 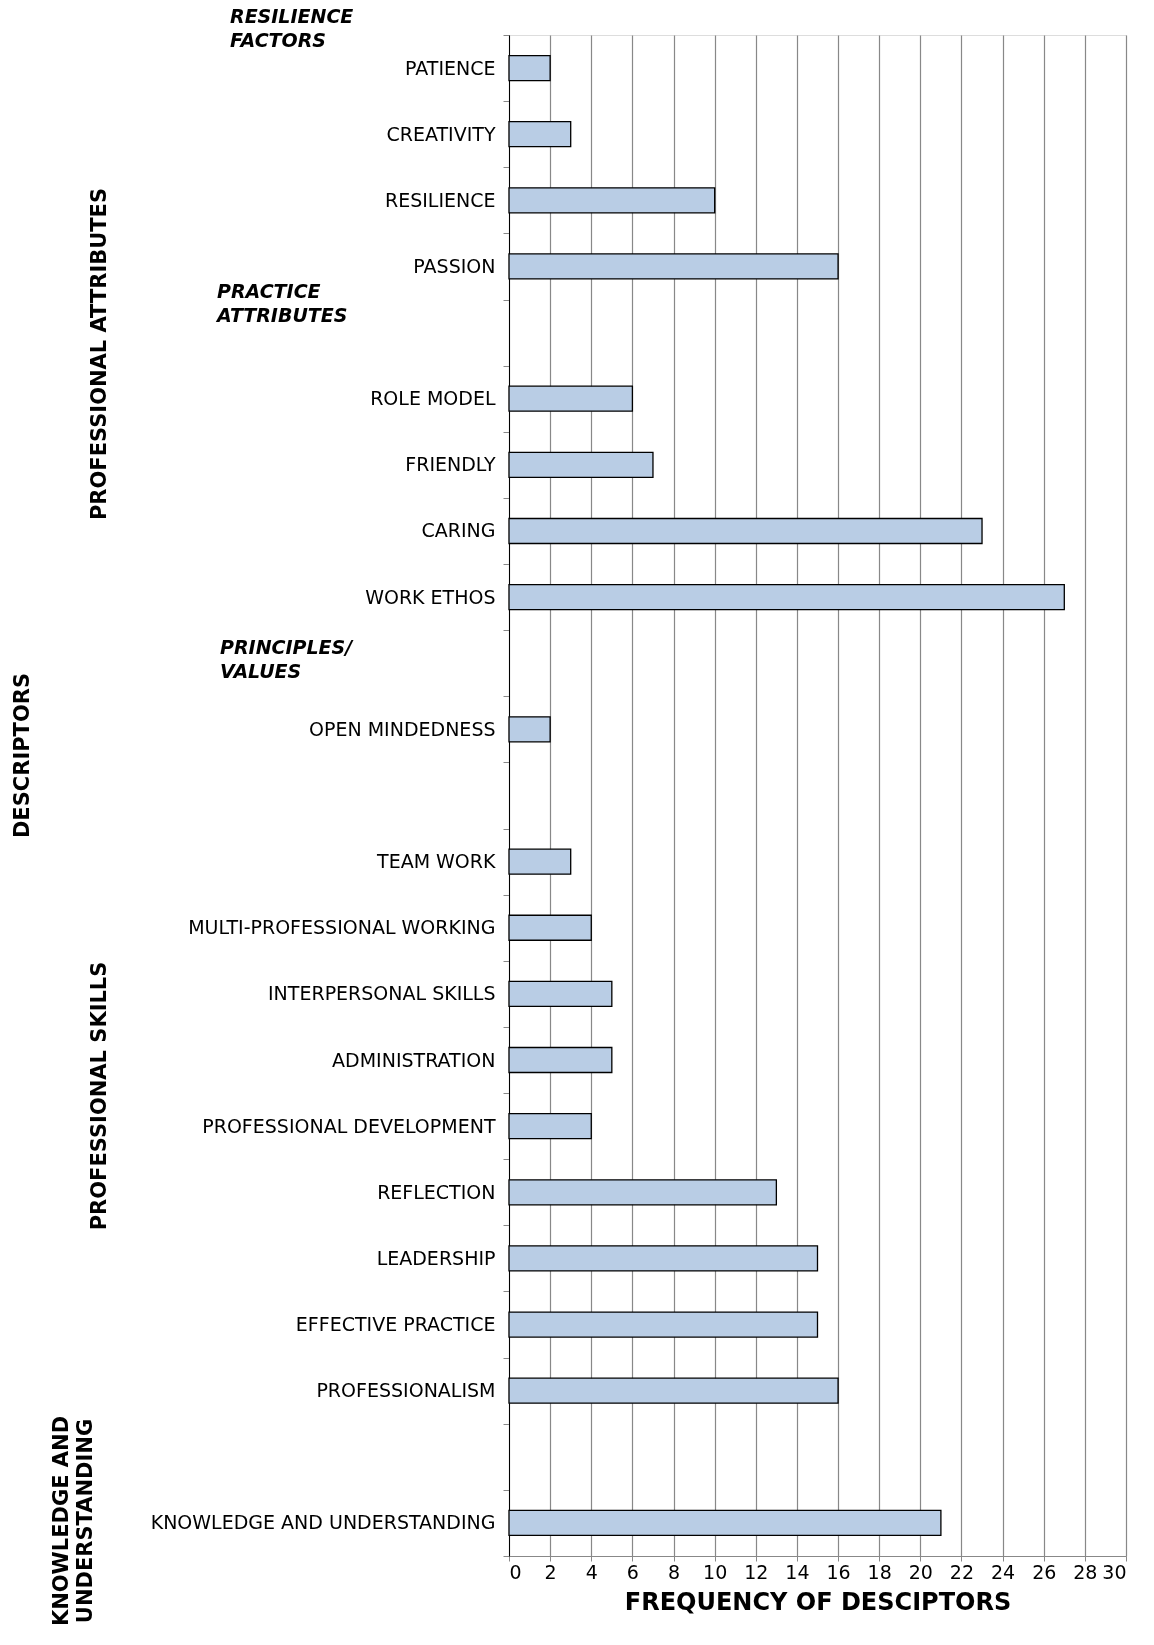 What do you see at coordinates (715, 1571) in the screenshot?
I see `x-tick-label: 10` at bounding box center [715, 1571].